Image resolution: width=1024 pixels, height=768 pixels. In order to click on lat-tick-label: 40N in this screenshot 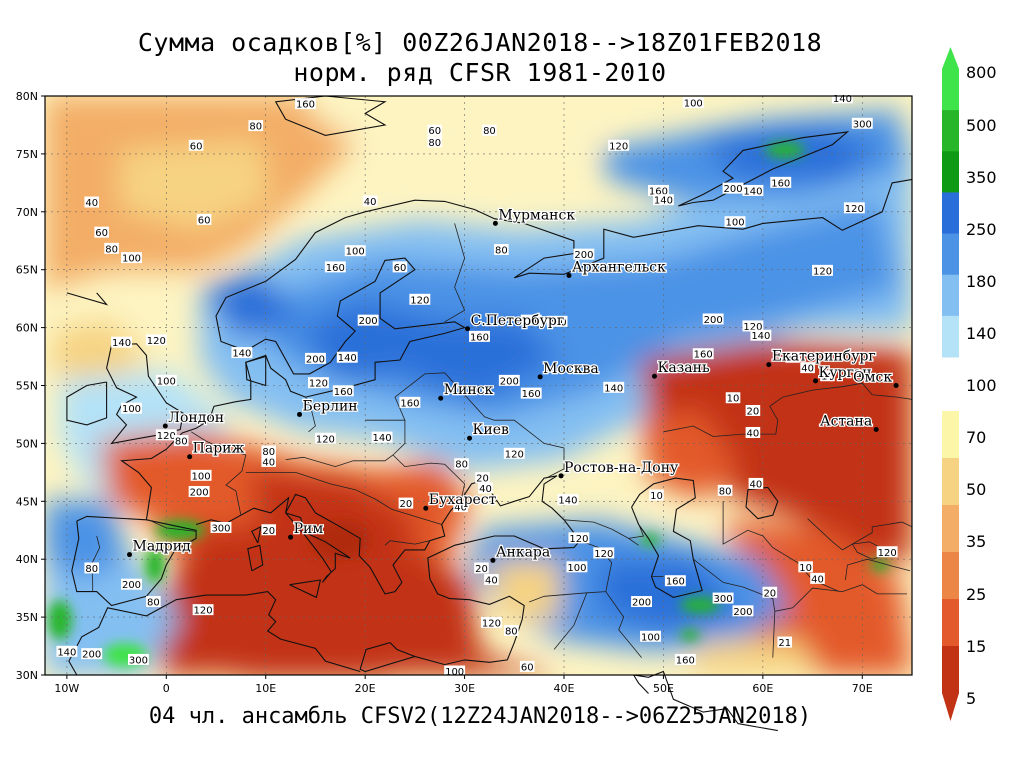, I will do `click(27, 559)`.